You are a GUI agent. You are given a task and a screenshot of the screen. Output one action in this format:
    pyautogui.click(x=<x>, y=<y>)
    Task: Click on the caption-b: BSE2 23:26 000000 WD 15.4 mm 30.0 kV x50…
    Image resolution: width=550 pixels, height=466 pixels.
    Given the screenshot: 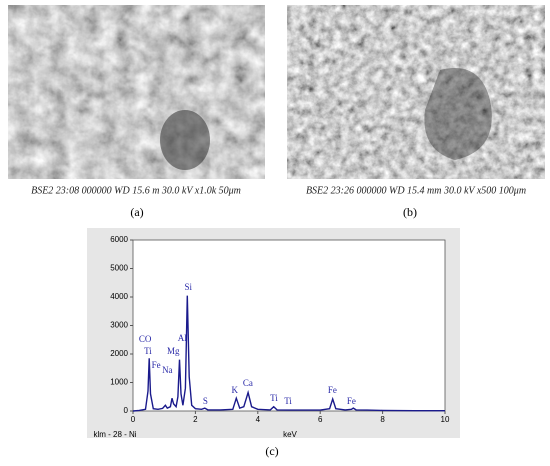 What is the action you would take?
    pyautogui.click(x=416, y=190)
    